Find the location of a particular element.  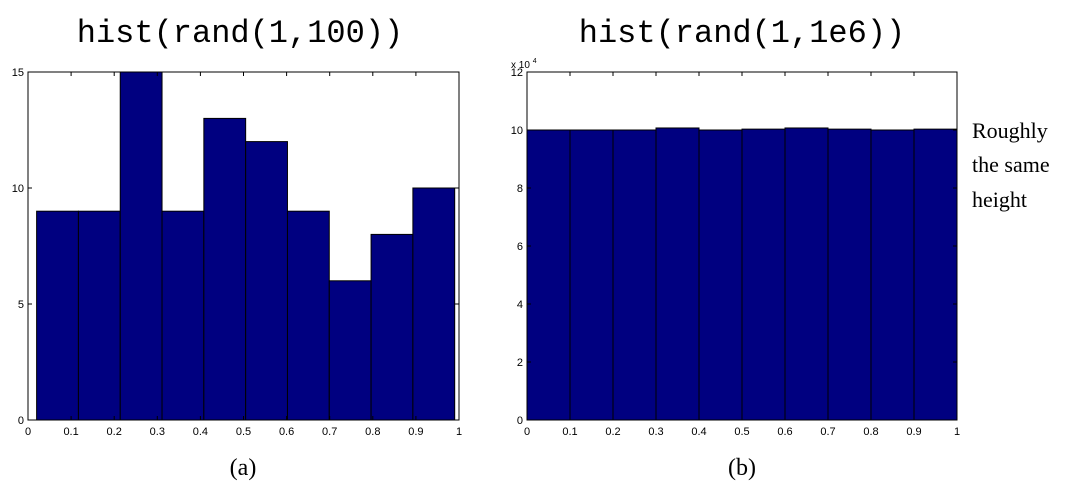

chart-b-annotation: Roughly the same height is located at coordinates (1013, 165).